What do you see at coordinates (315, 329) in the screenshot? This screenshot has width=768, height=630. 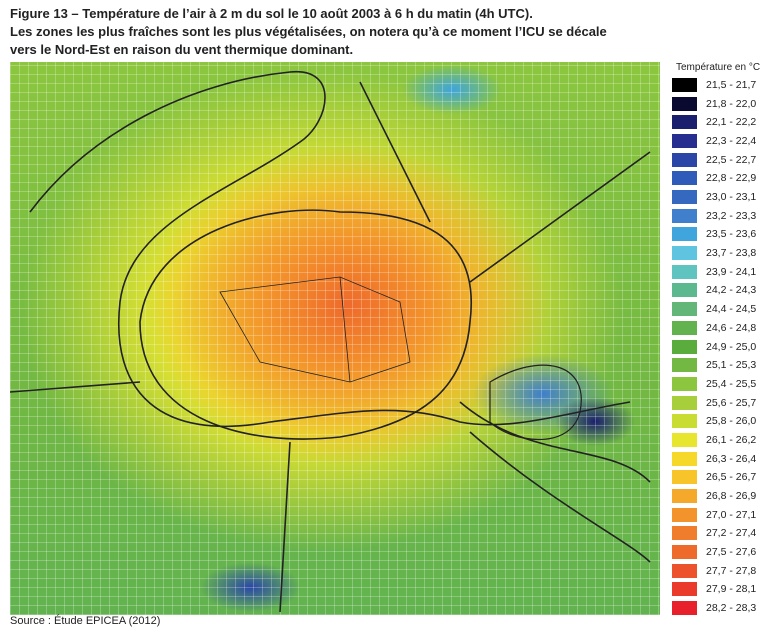 I see `arrondissements` at bounding box center [315, 329].